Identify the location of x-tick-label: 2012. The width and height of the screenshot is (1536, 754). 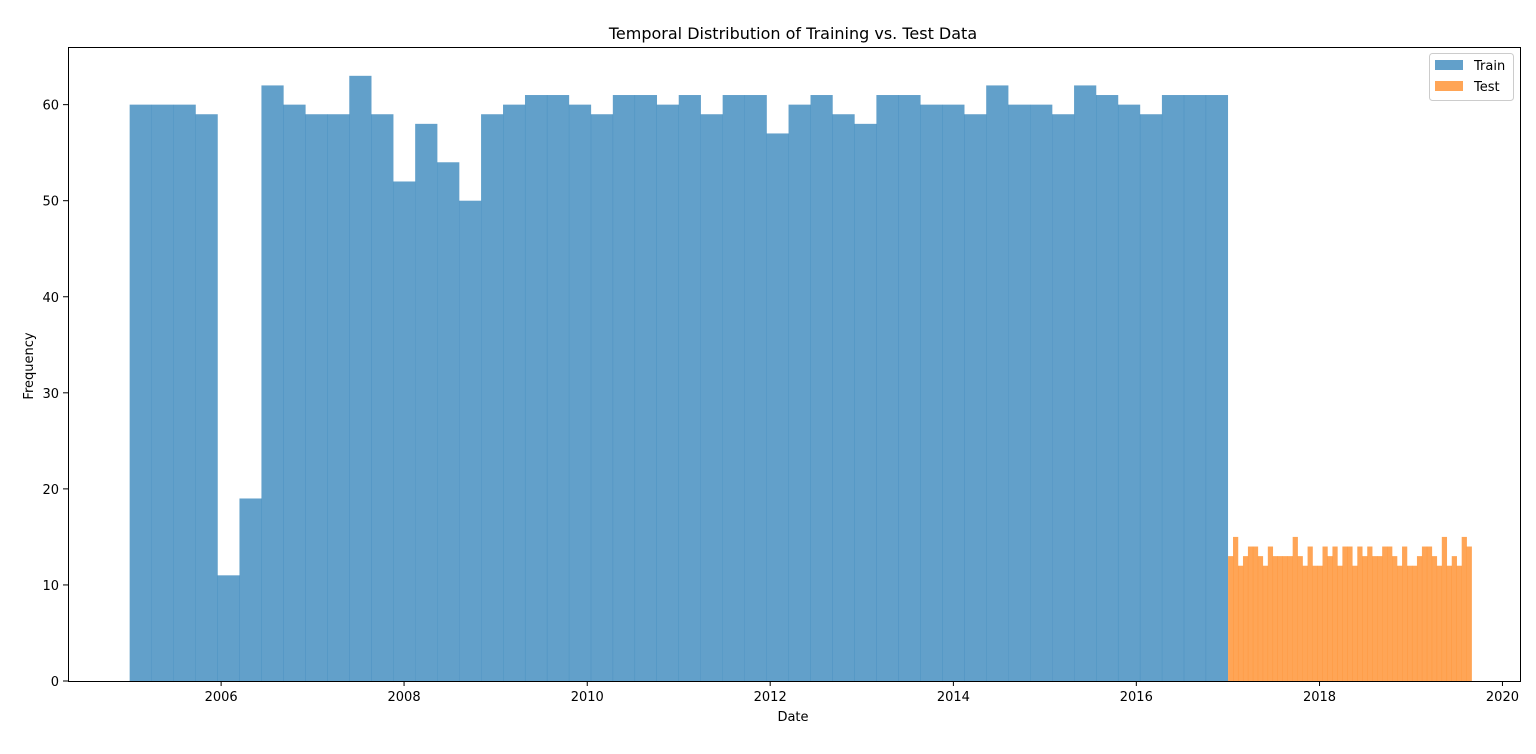
(770, 697).